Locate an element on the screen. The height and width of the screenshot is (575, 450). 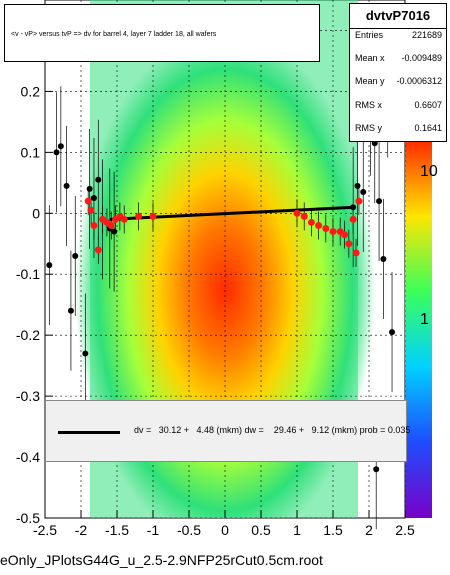
fit-legend-line is located at coordinates (89, 432).